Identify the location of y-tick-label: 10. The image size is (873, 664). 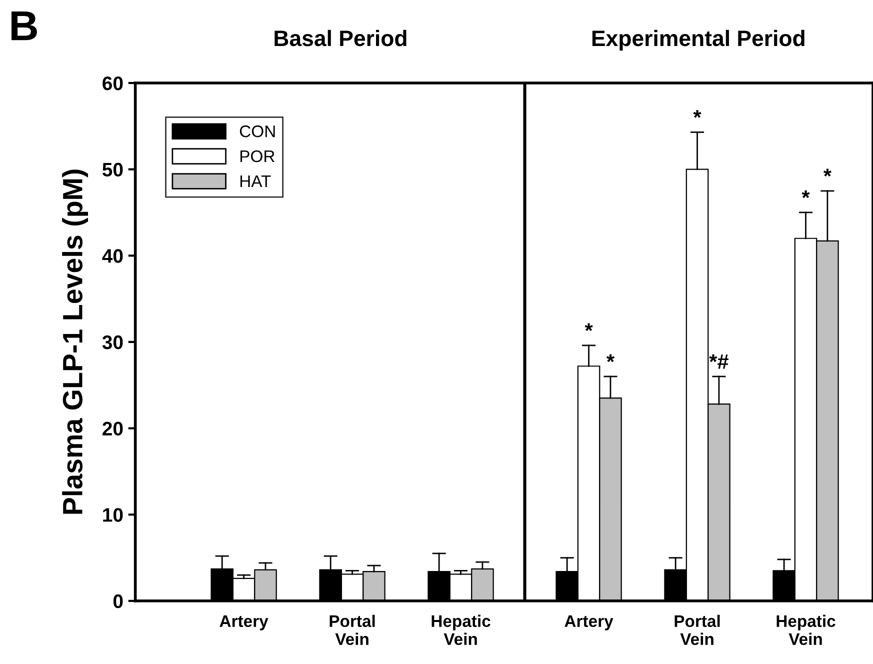
(113, 515).